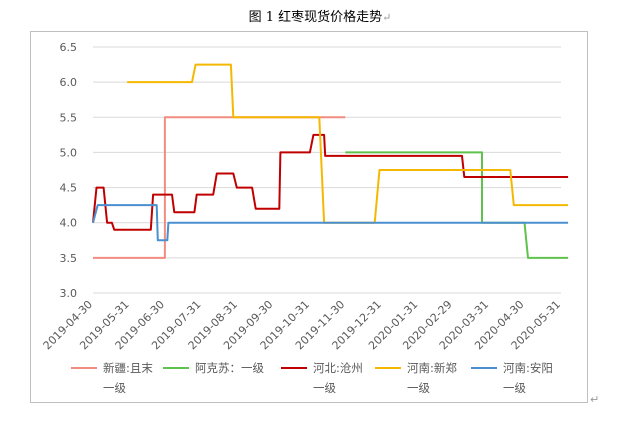  I want to click on y-tick-label-5: 5.5, so click(69, 117).